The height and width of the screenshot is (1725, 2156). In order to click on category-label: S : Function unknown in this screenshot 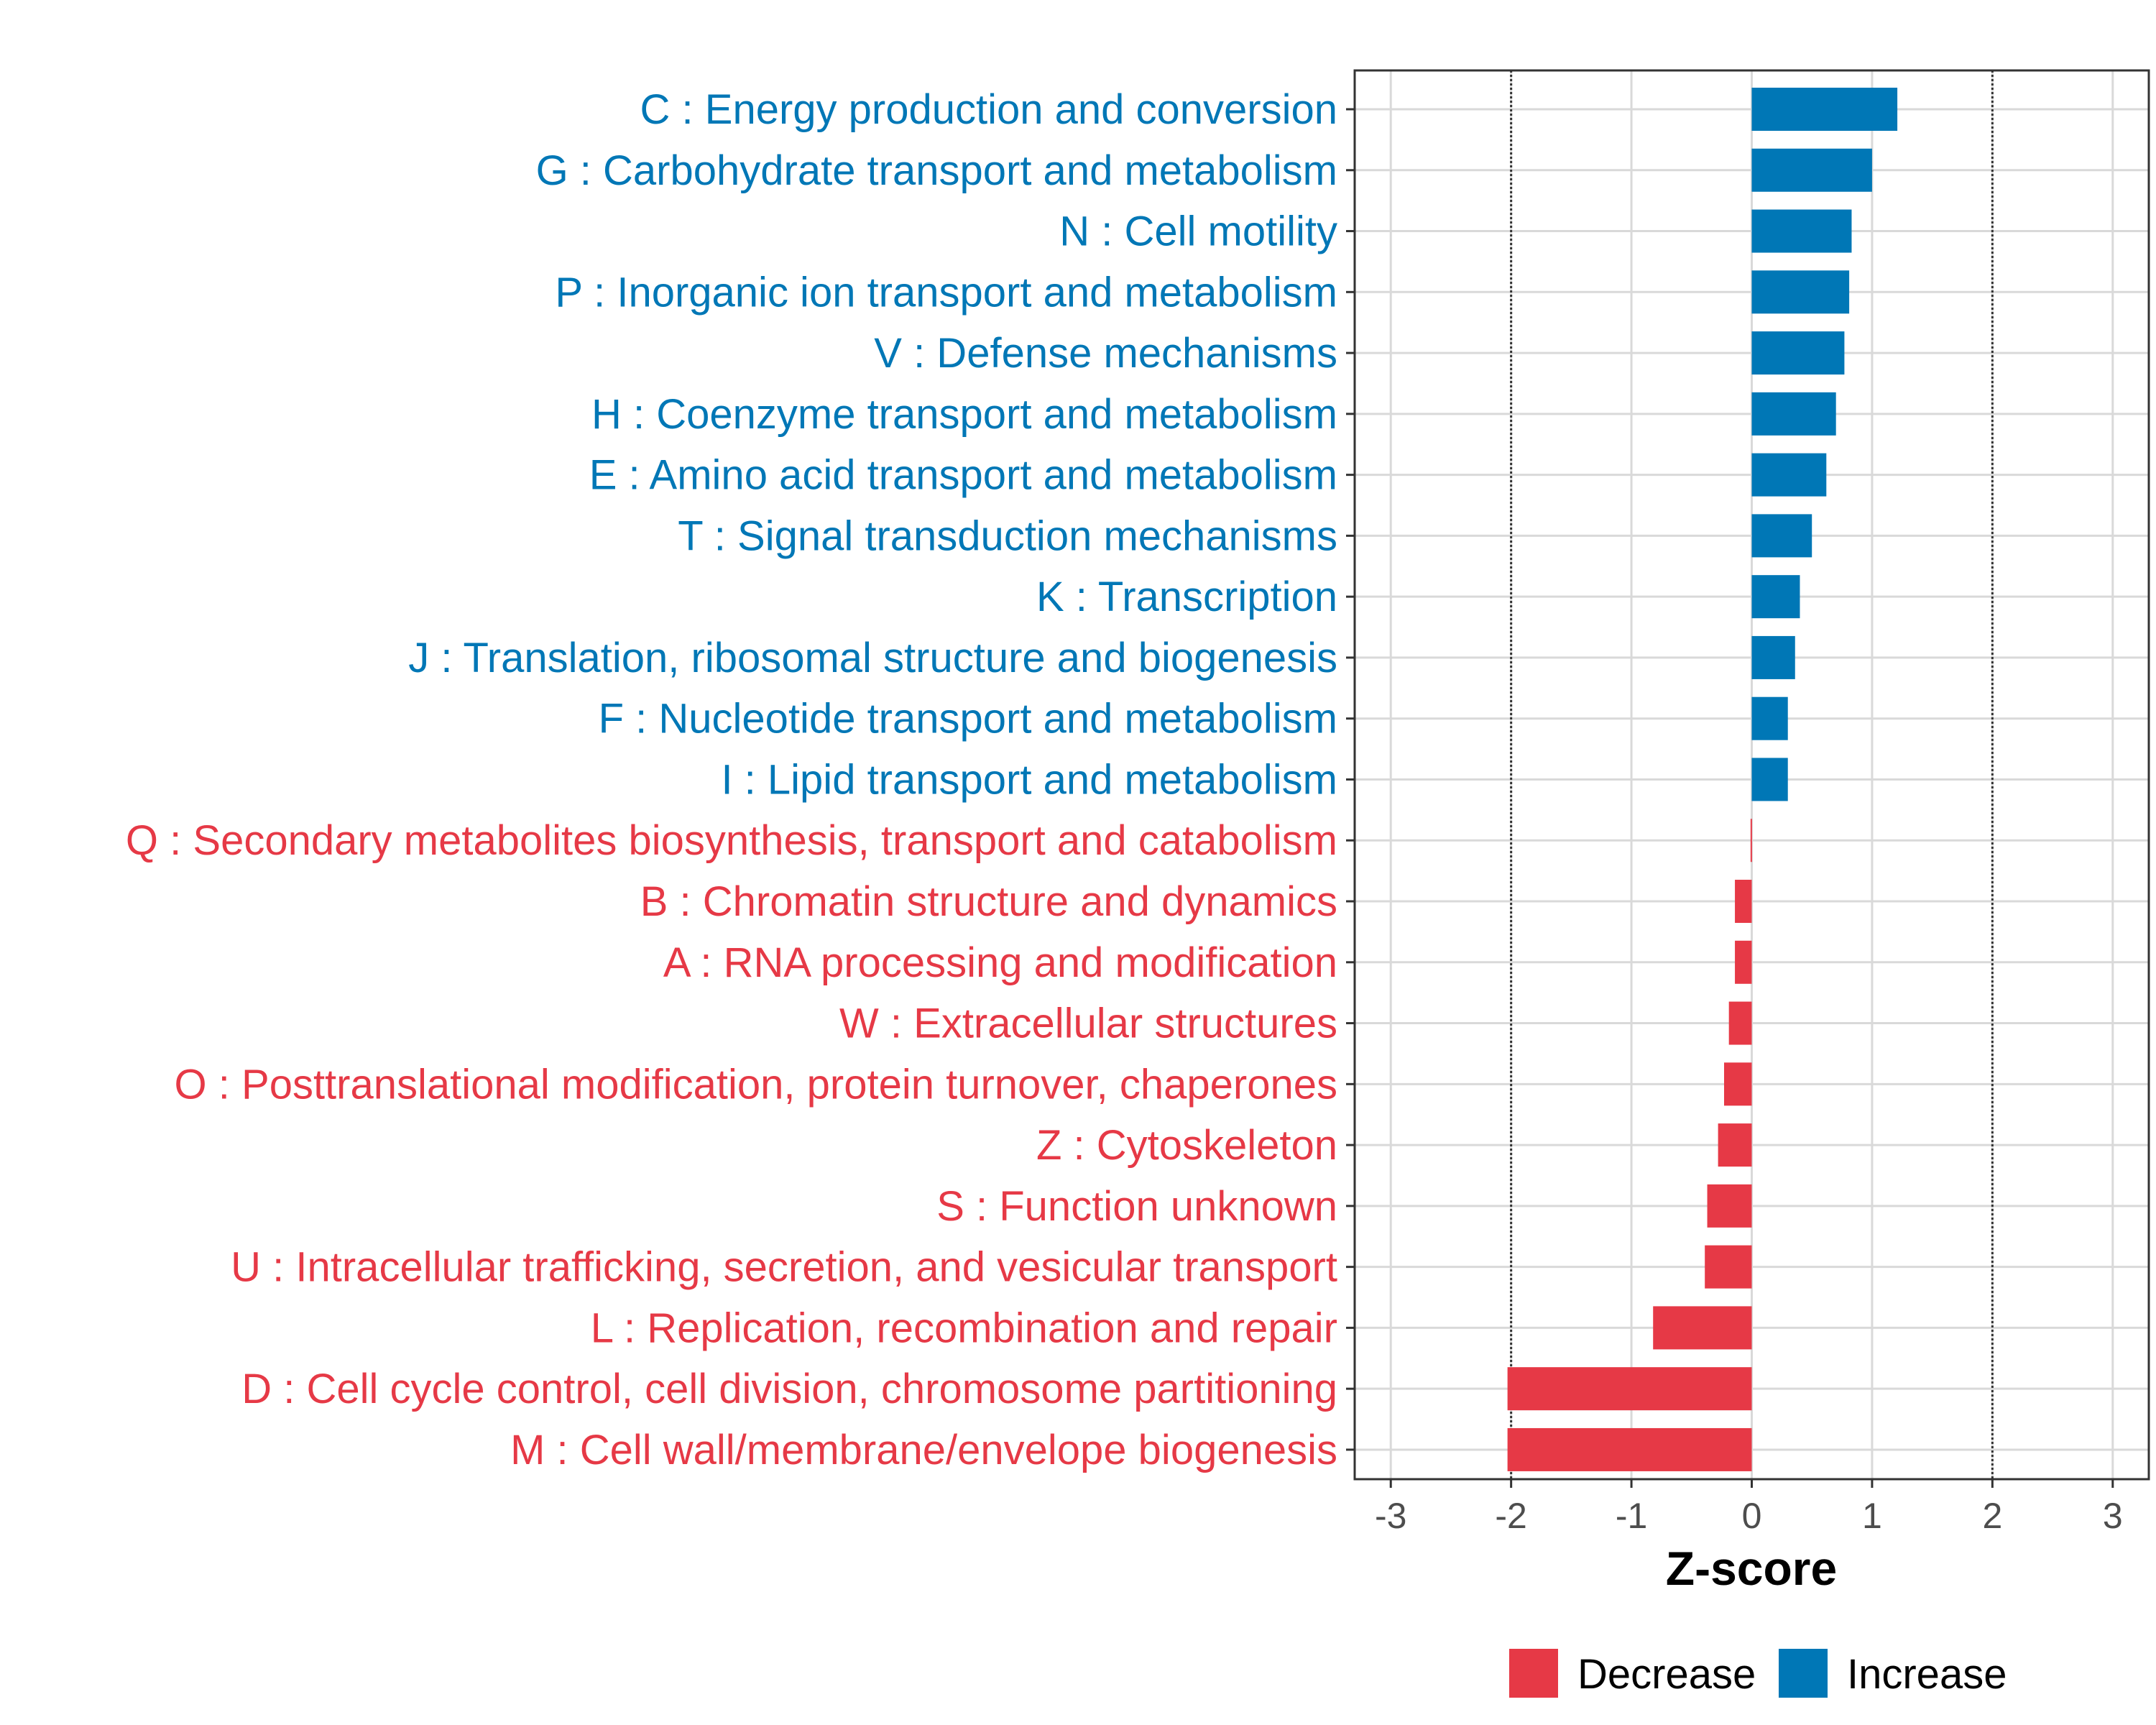, I will do `click(1136, 1206)`.